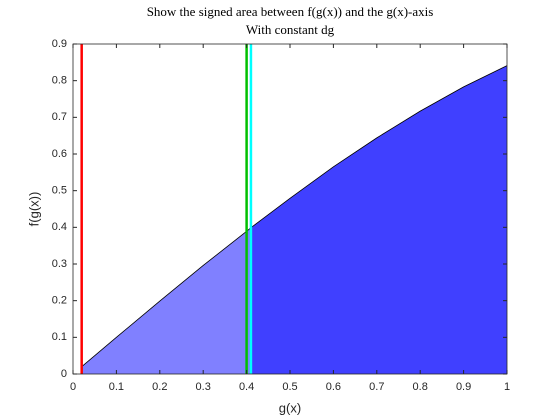 This screenshot has height=420, width=560. What do you see at coordinates (166, 300) in the screenshot?
I see `area-region` at bounding box center [166, 300].